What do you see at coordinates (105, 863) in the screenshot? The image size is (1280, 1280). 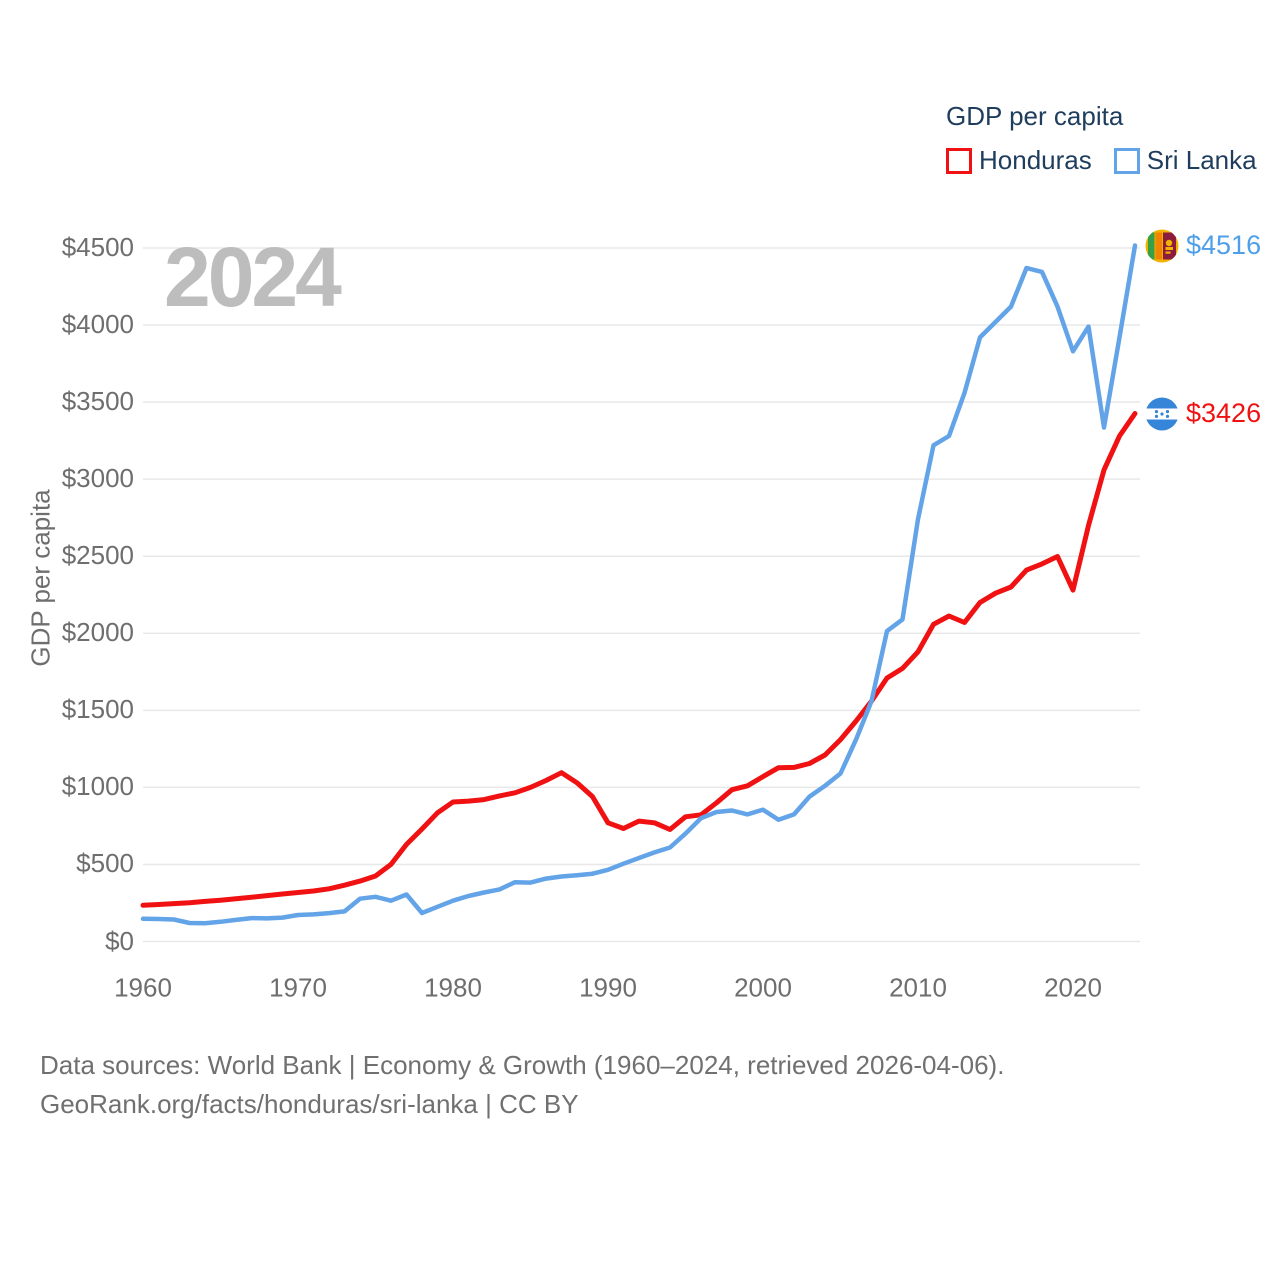 I see `y-tick-label: $500` at bounding box center [105, 863].